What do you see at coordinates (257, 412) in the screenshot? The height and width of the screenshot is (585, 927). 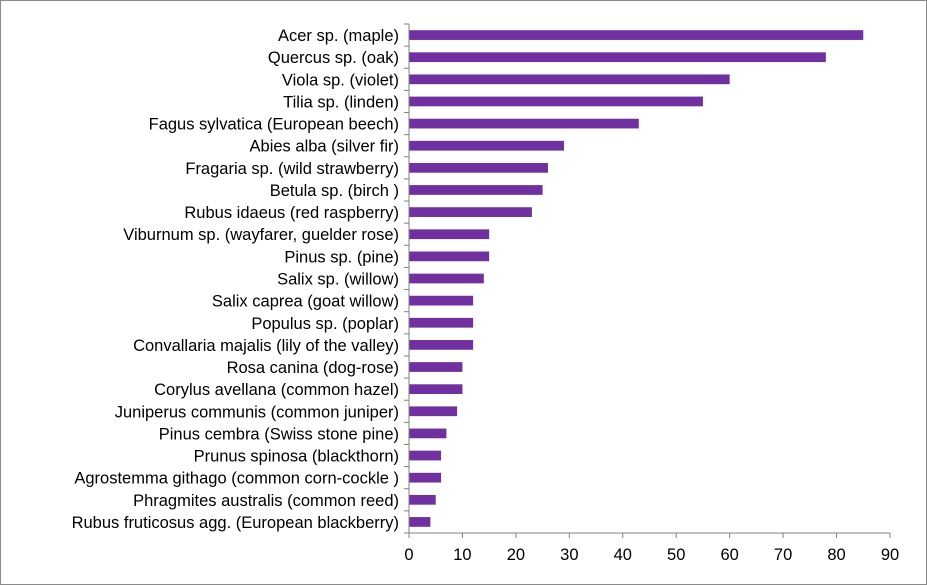 I see `category-label: Juniperus communis (common juniper)` at bounding box center [257, 412].